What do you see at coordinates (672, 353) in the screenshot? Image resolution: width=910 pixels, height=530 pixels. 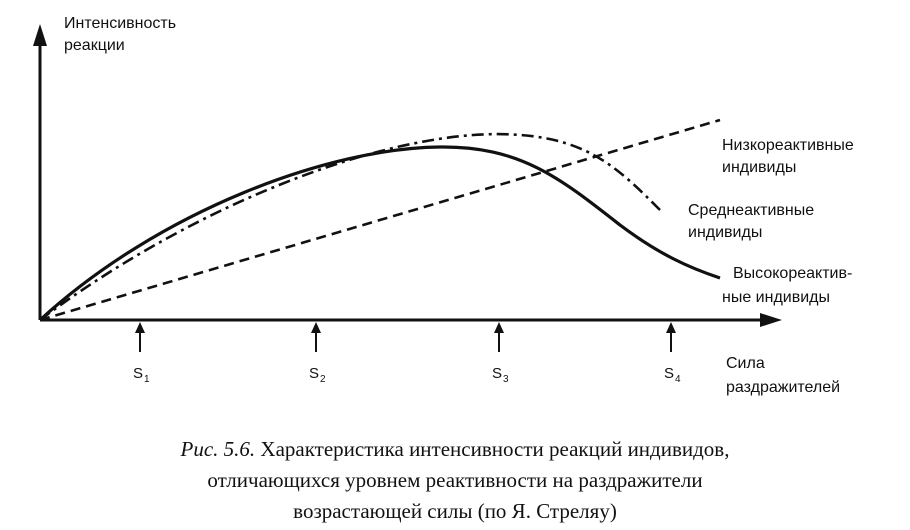 I see `tick-s4: S 4` at bounding box center [672, 353].